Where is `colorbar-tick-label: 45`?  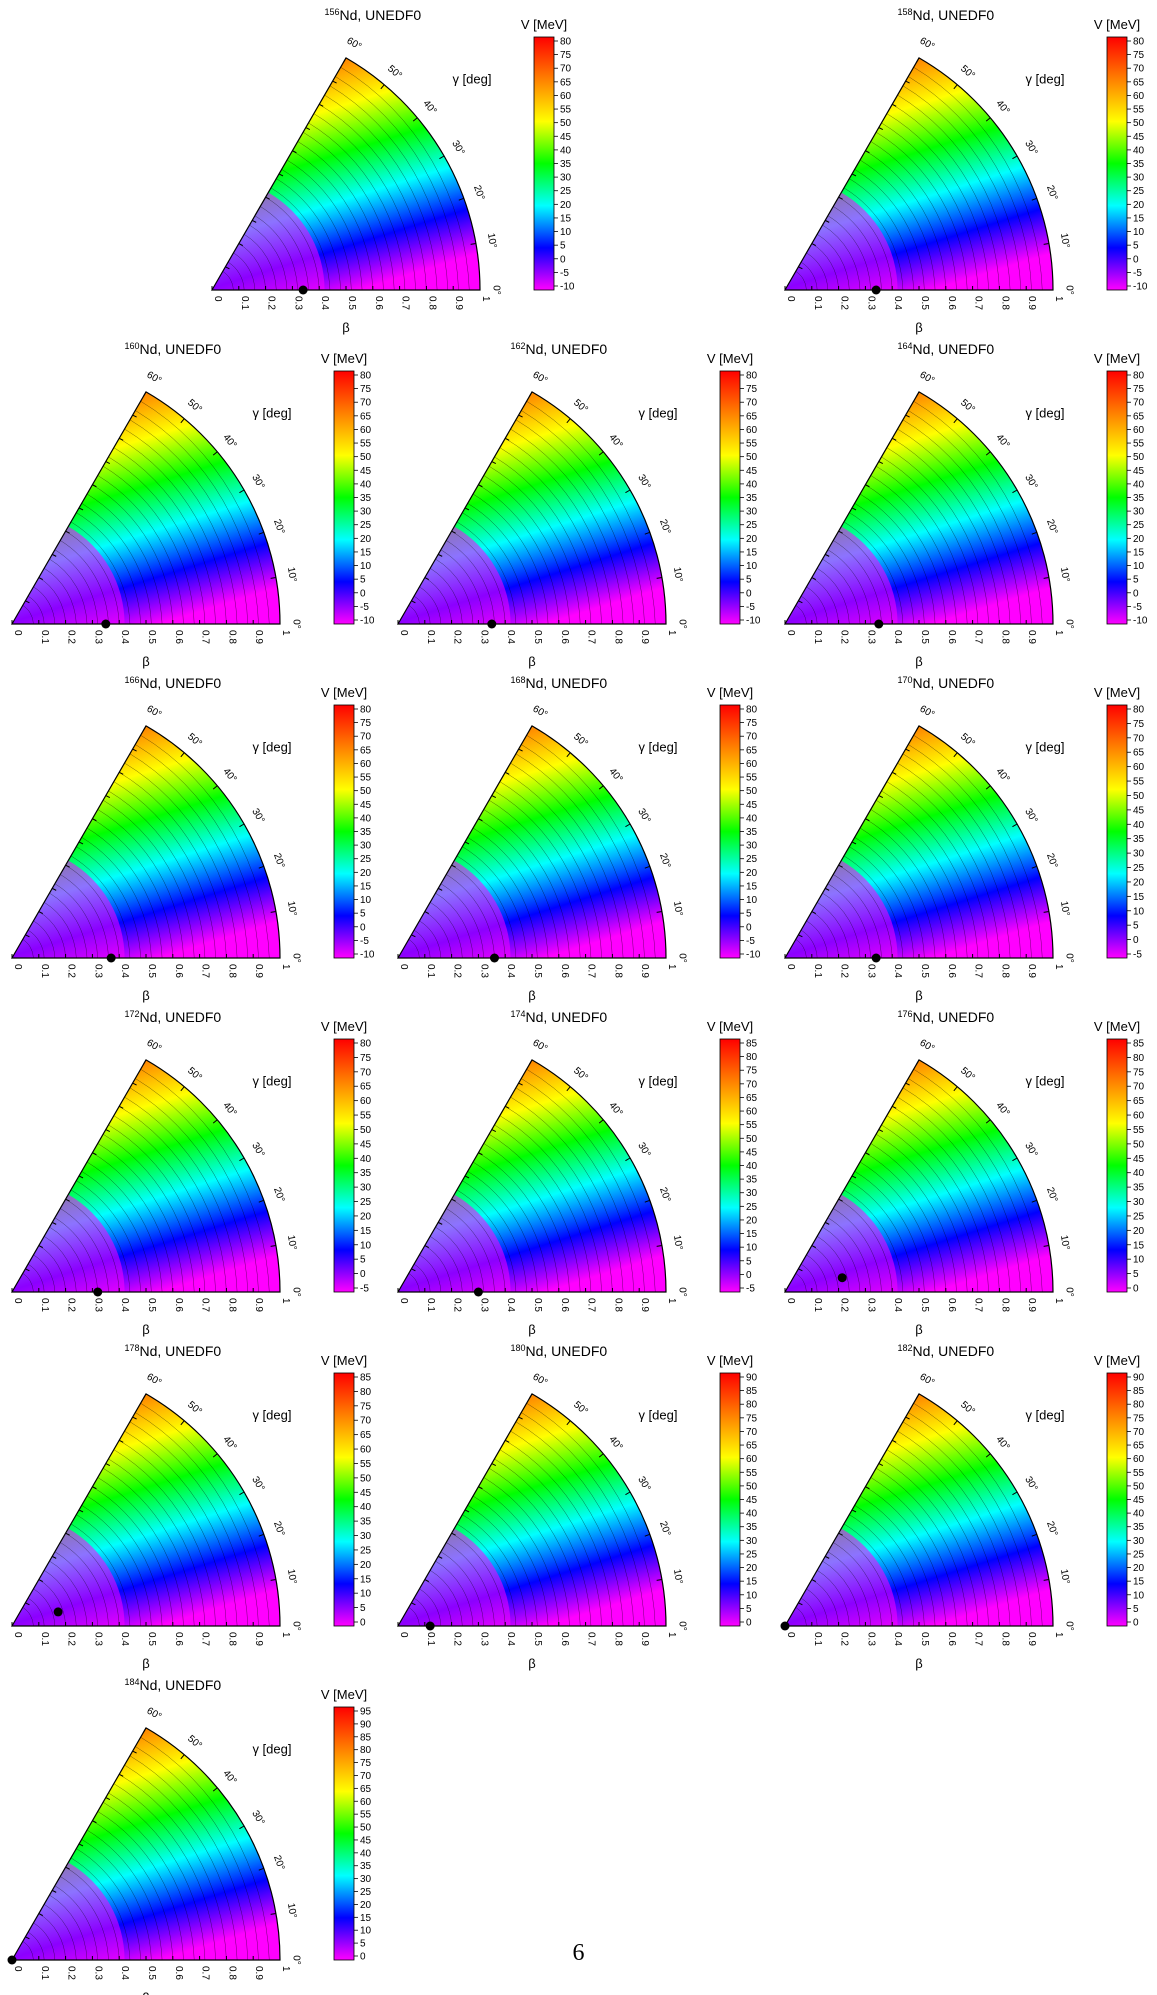
colorbar-tick-label: 45 is located at coordinates (1139, 471).